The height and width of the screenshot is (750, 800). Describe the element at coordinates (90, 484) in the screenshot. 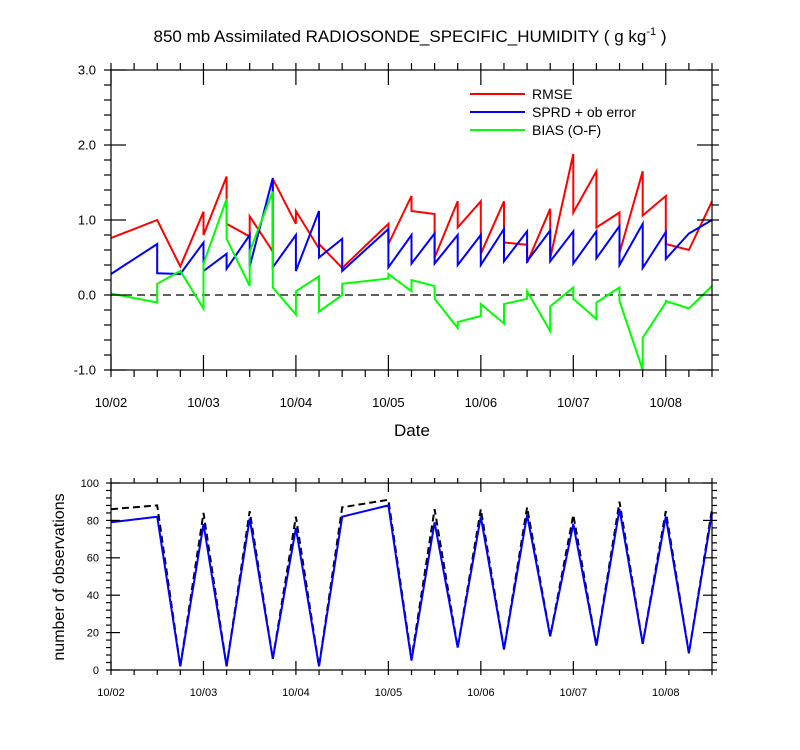

I see `y-tick-label: 100` at that location.